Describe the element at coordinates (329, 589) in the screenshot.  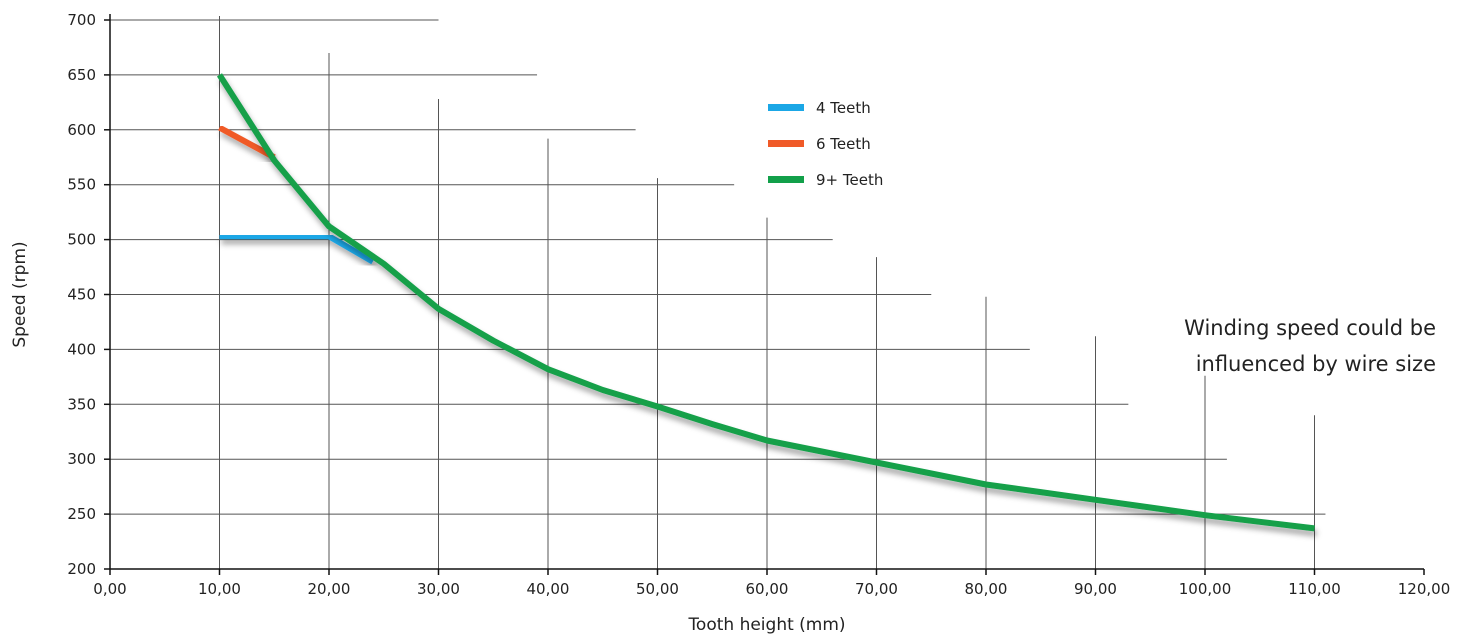
I see `x-tick-label-20: 20,00` at that location.